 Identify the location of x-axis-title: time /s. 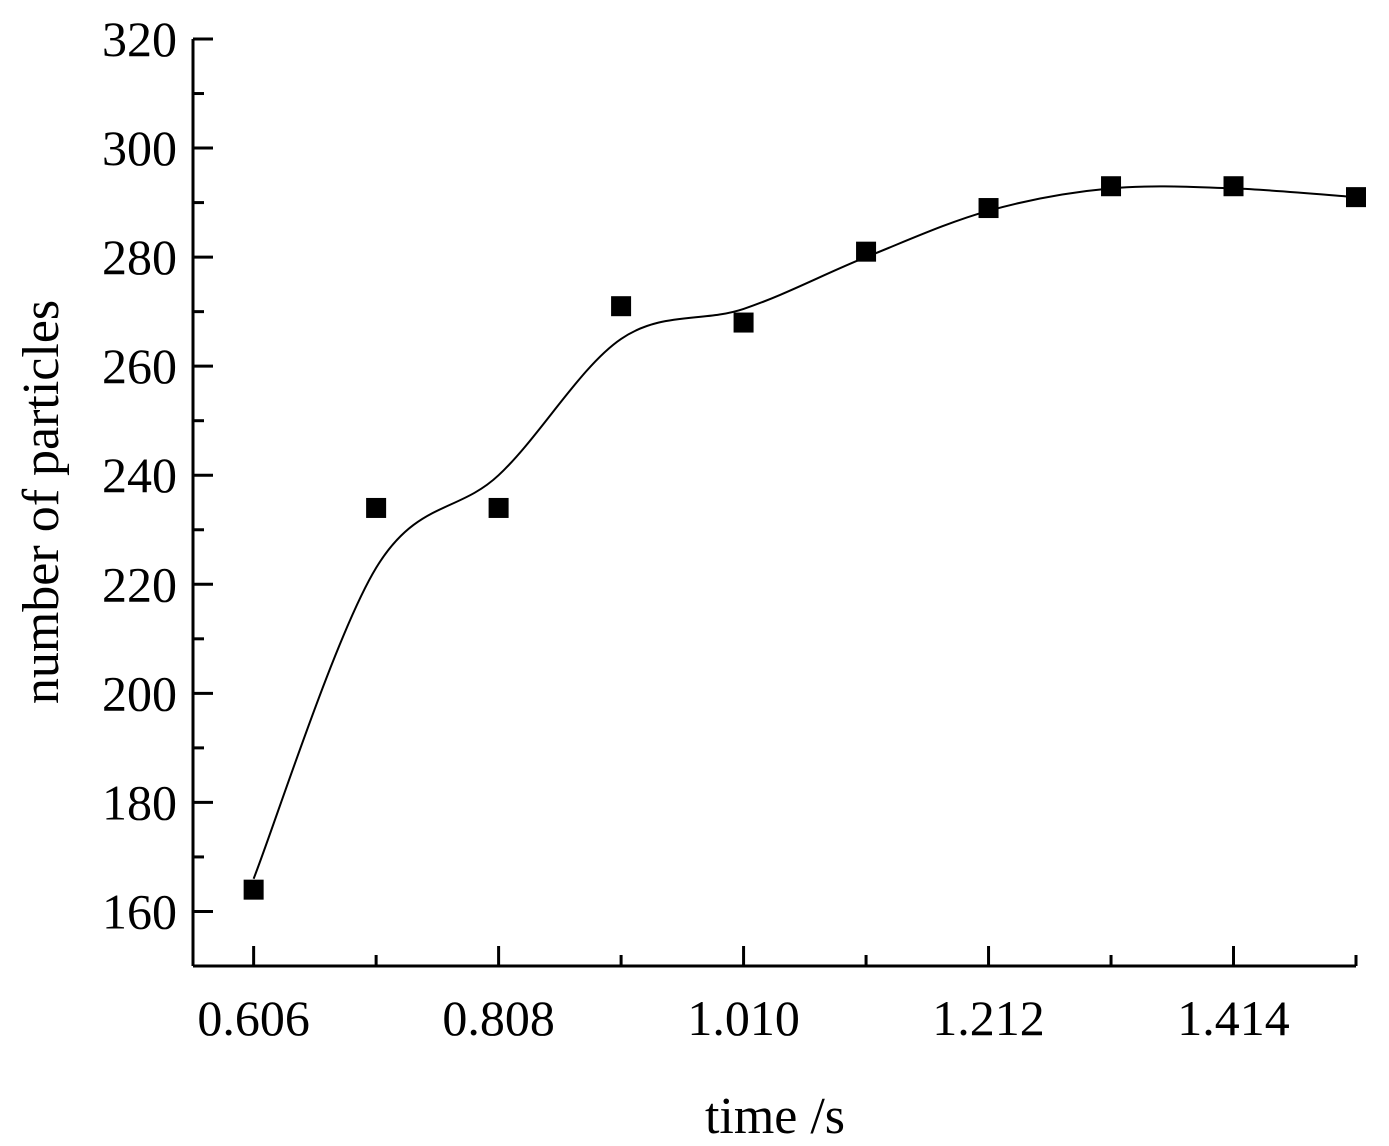
(775, 1116).